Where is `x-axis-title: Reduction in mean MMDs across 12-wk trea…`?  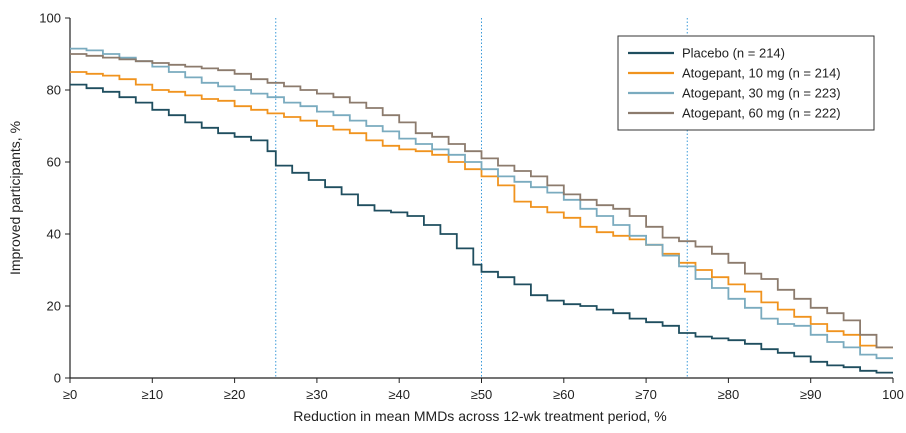 x-axis-title: Reduction in mean MMDs across 12-wk trea… is located at coordinates (479, 416).